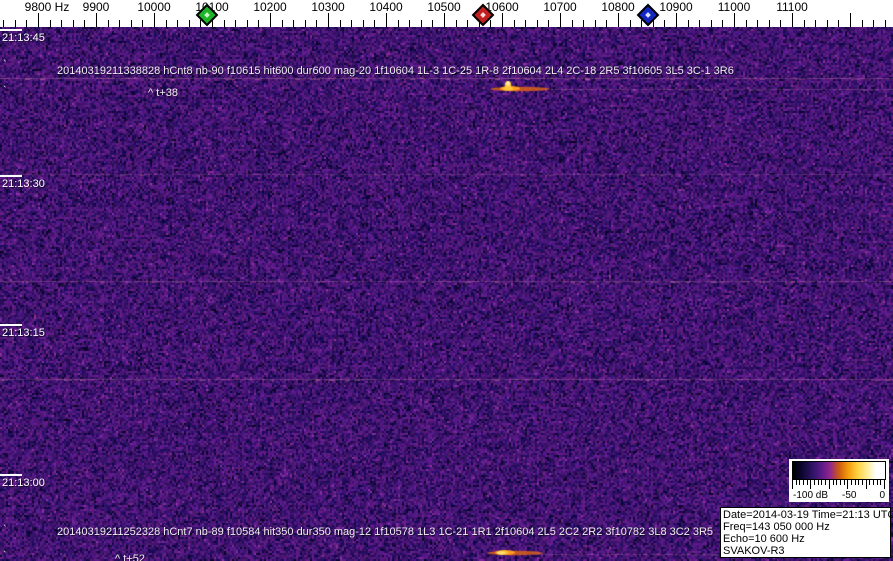  Describe the element at coordinates (154, 7) in the screenshot. I see `freq-label: 10000` at that location.